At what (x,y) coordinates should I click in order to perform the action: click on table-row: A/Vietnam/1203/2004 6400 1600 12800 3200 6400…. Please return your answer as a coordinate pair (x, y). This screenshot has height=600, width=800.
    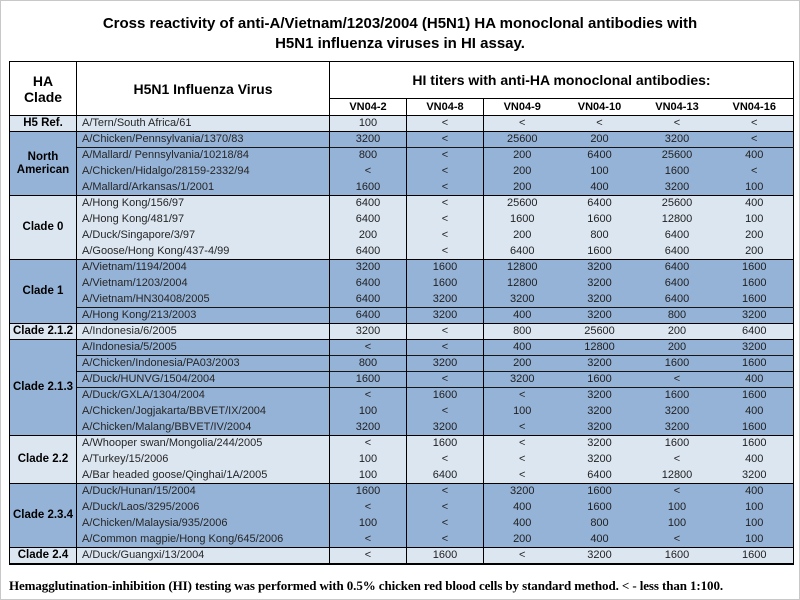
    Looking at the image, I should click on (402, 283).